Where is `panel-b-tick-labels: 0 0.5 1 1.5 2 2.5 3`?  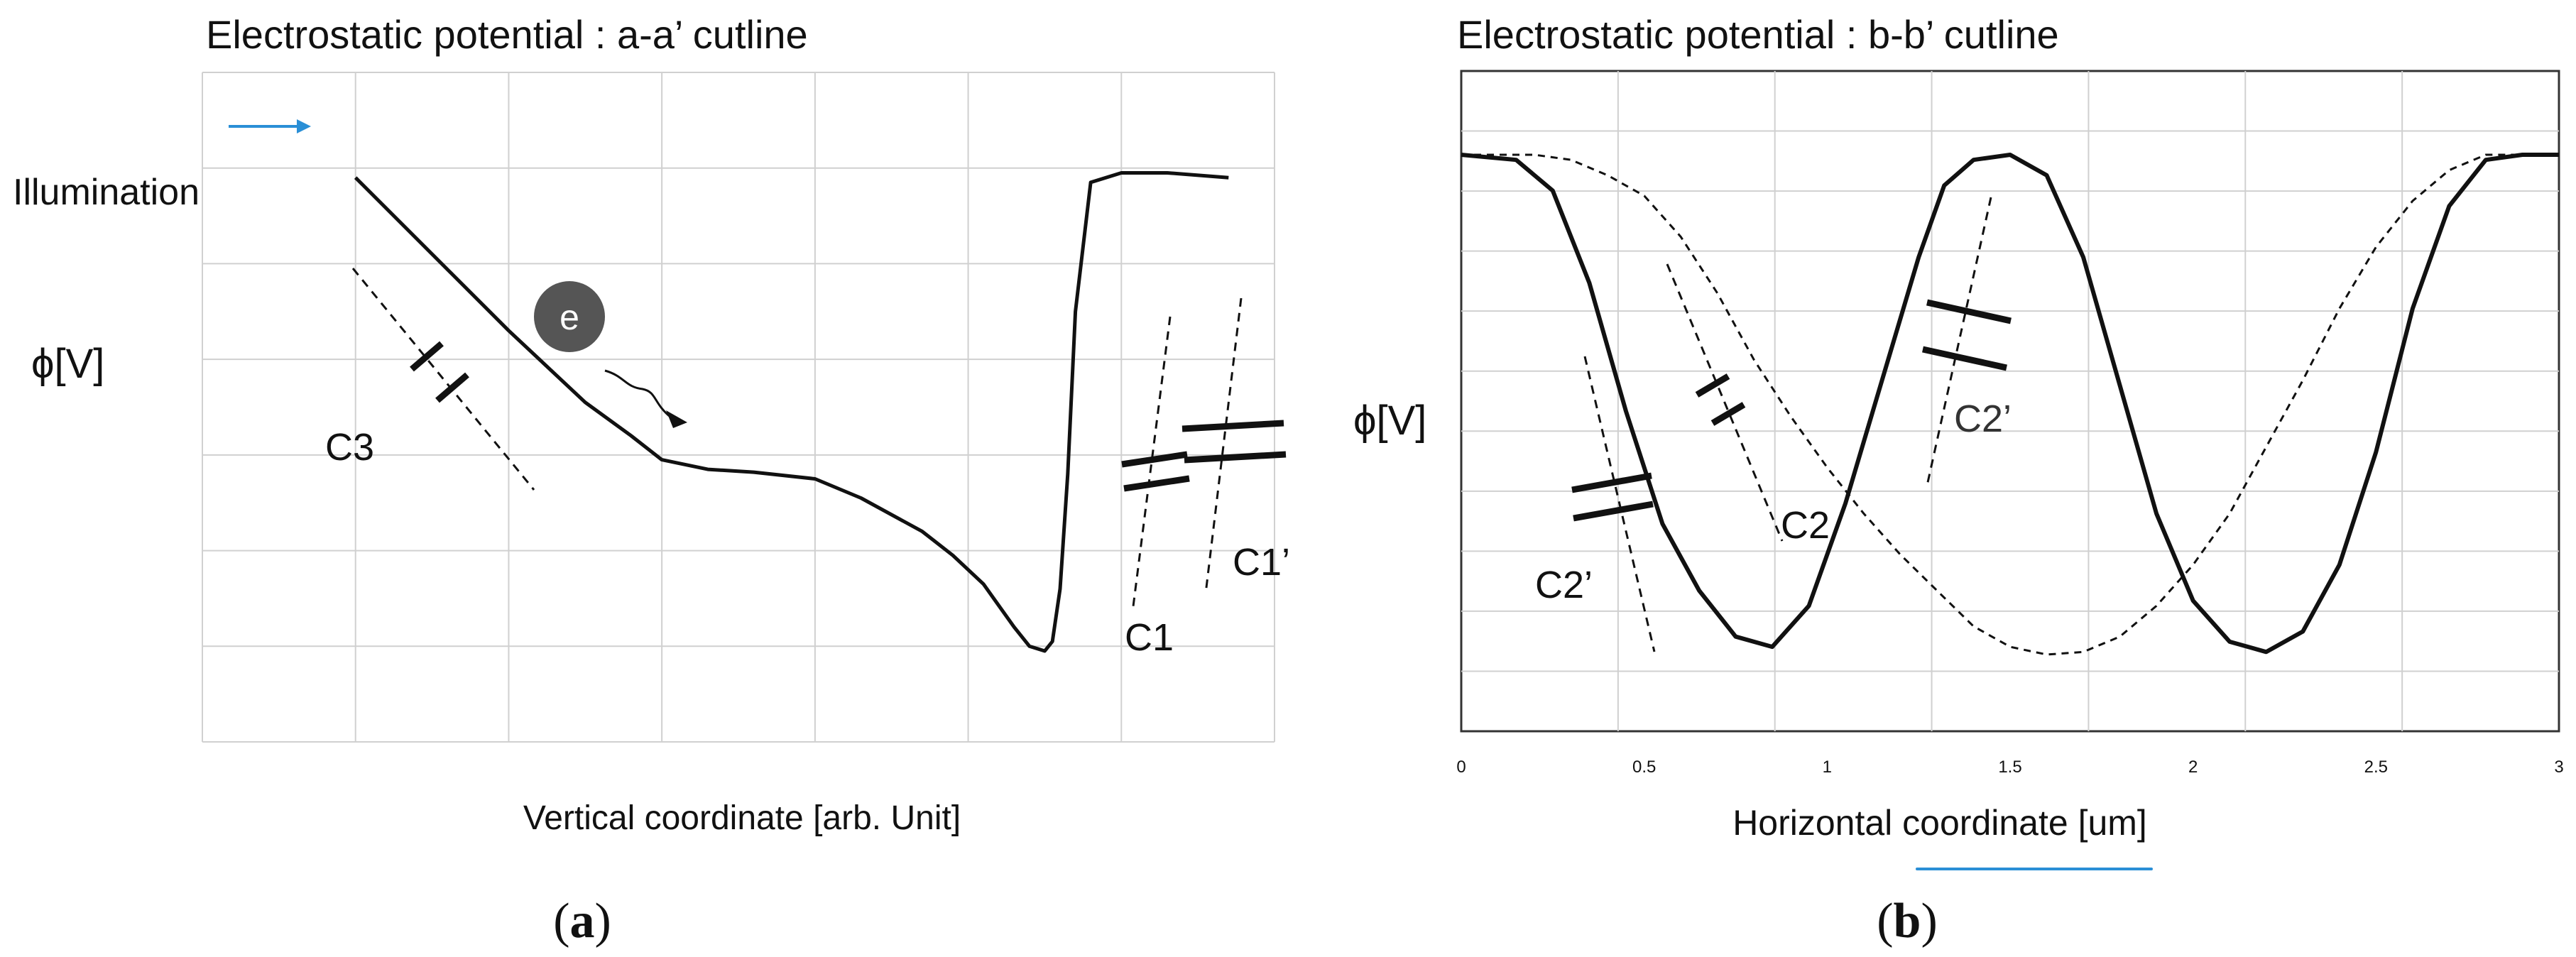
panel-b-tick-labels: 0 0.5 1 1.5 2 2.5 3 is located at coordinates (2009, 768).